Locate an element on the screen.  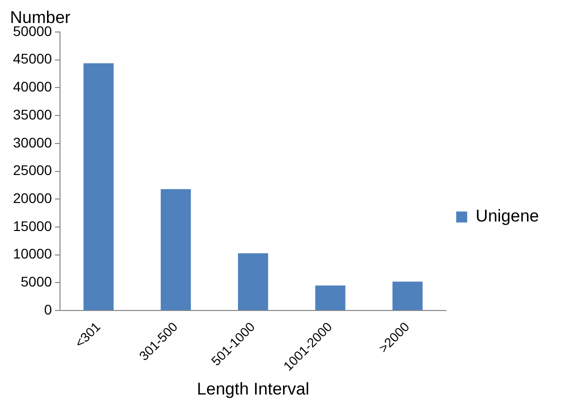
y-tick-label: 5000 is located at coordinates (36, 282).